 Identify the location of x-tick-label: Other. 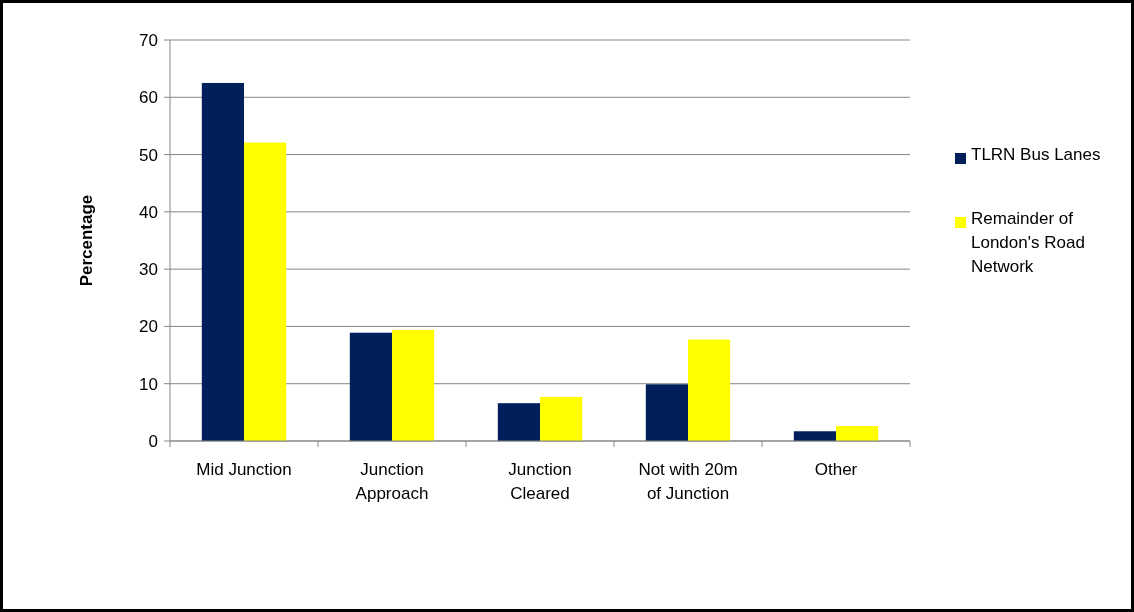
(836, 469).